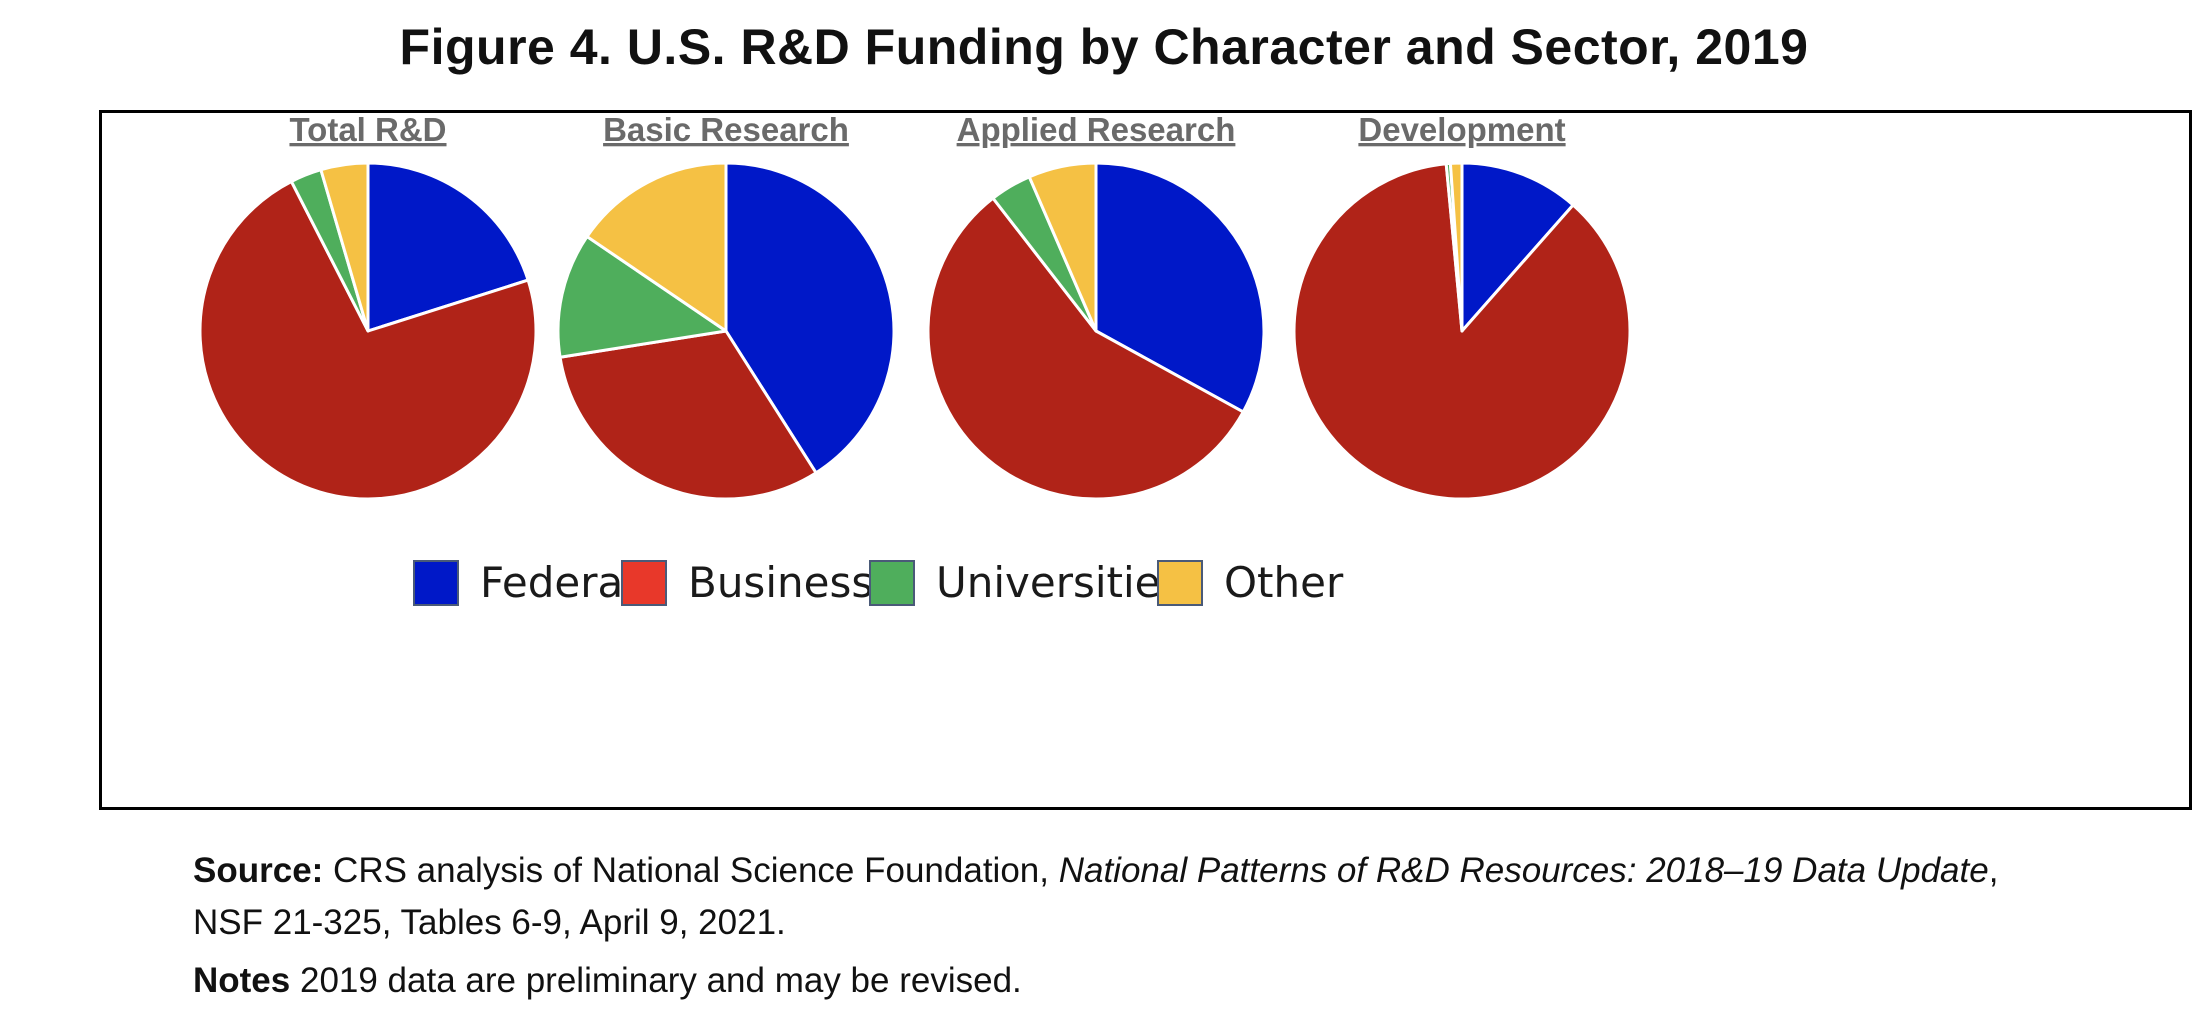 This screenshot has width=2208, height=1016. I want to click on legend-swatch-federal, so click(436, 583).